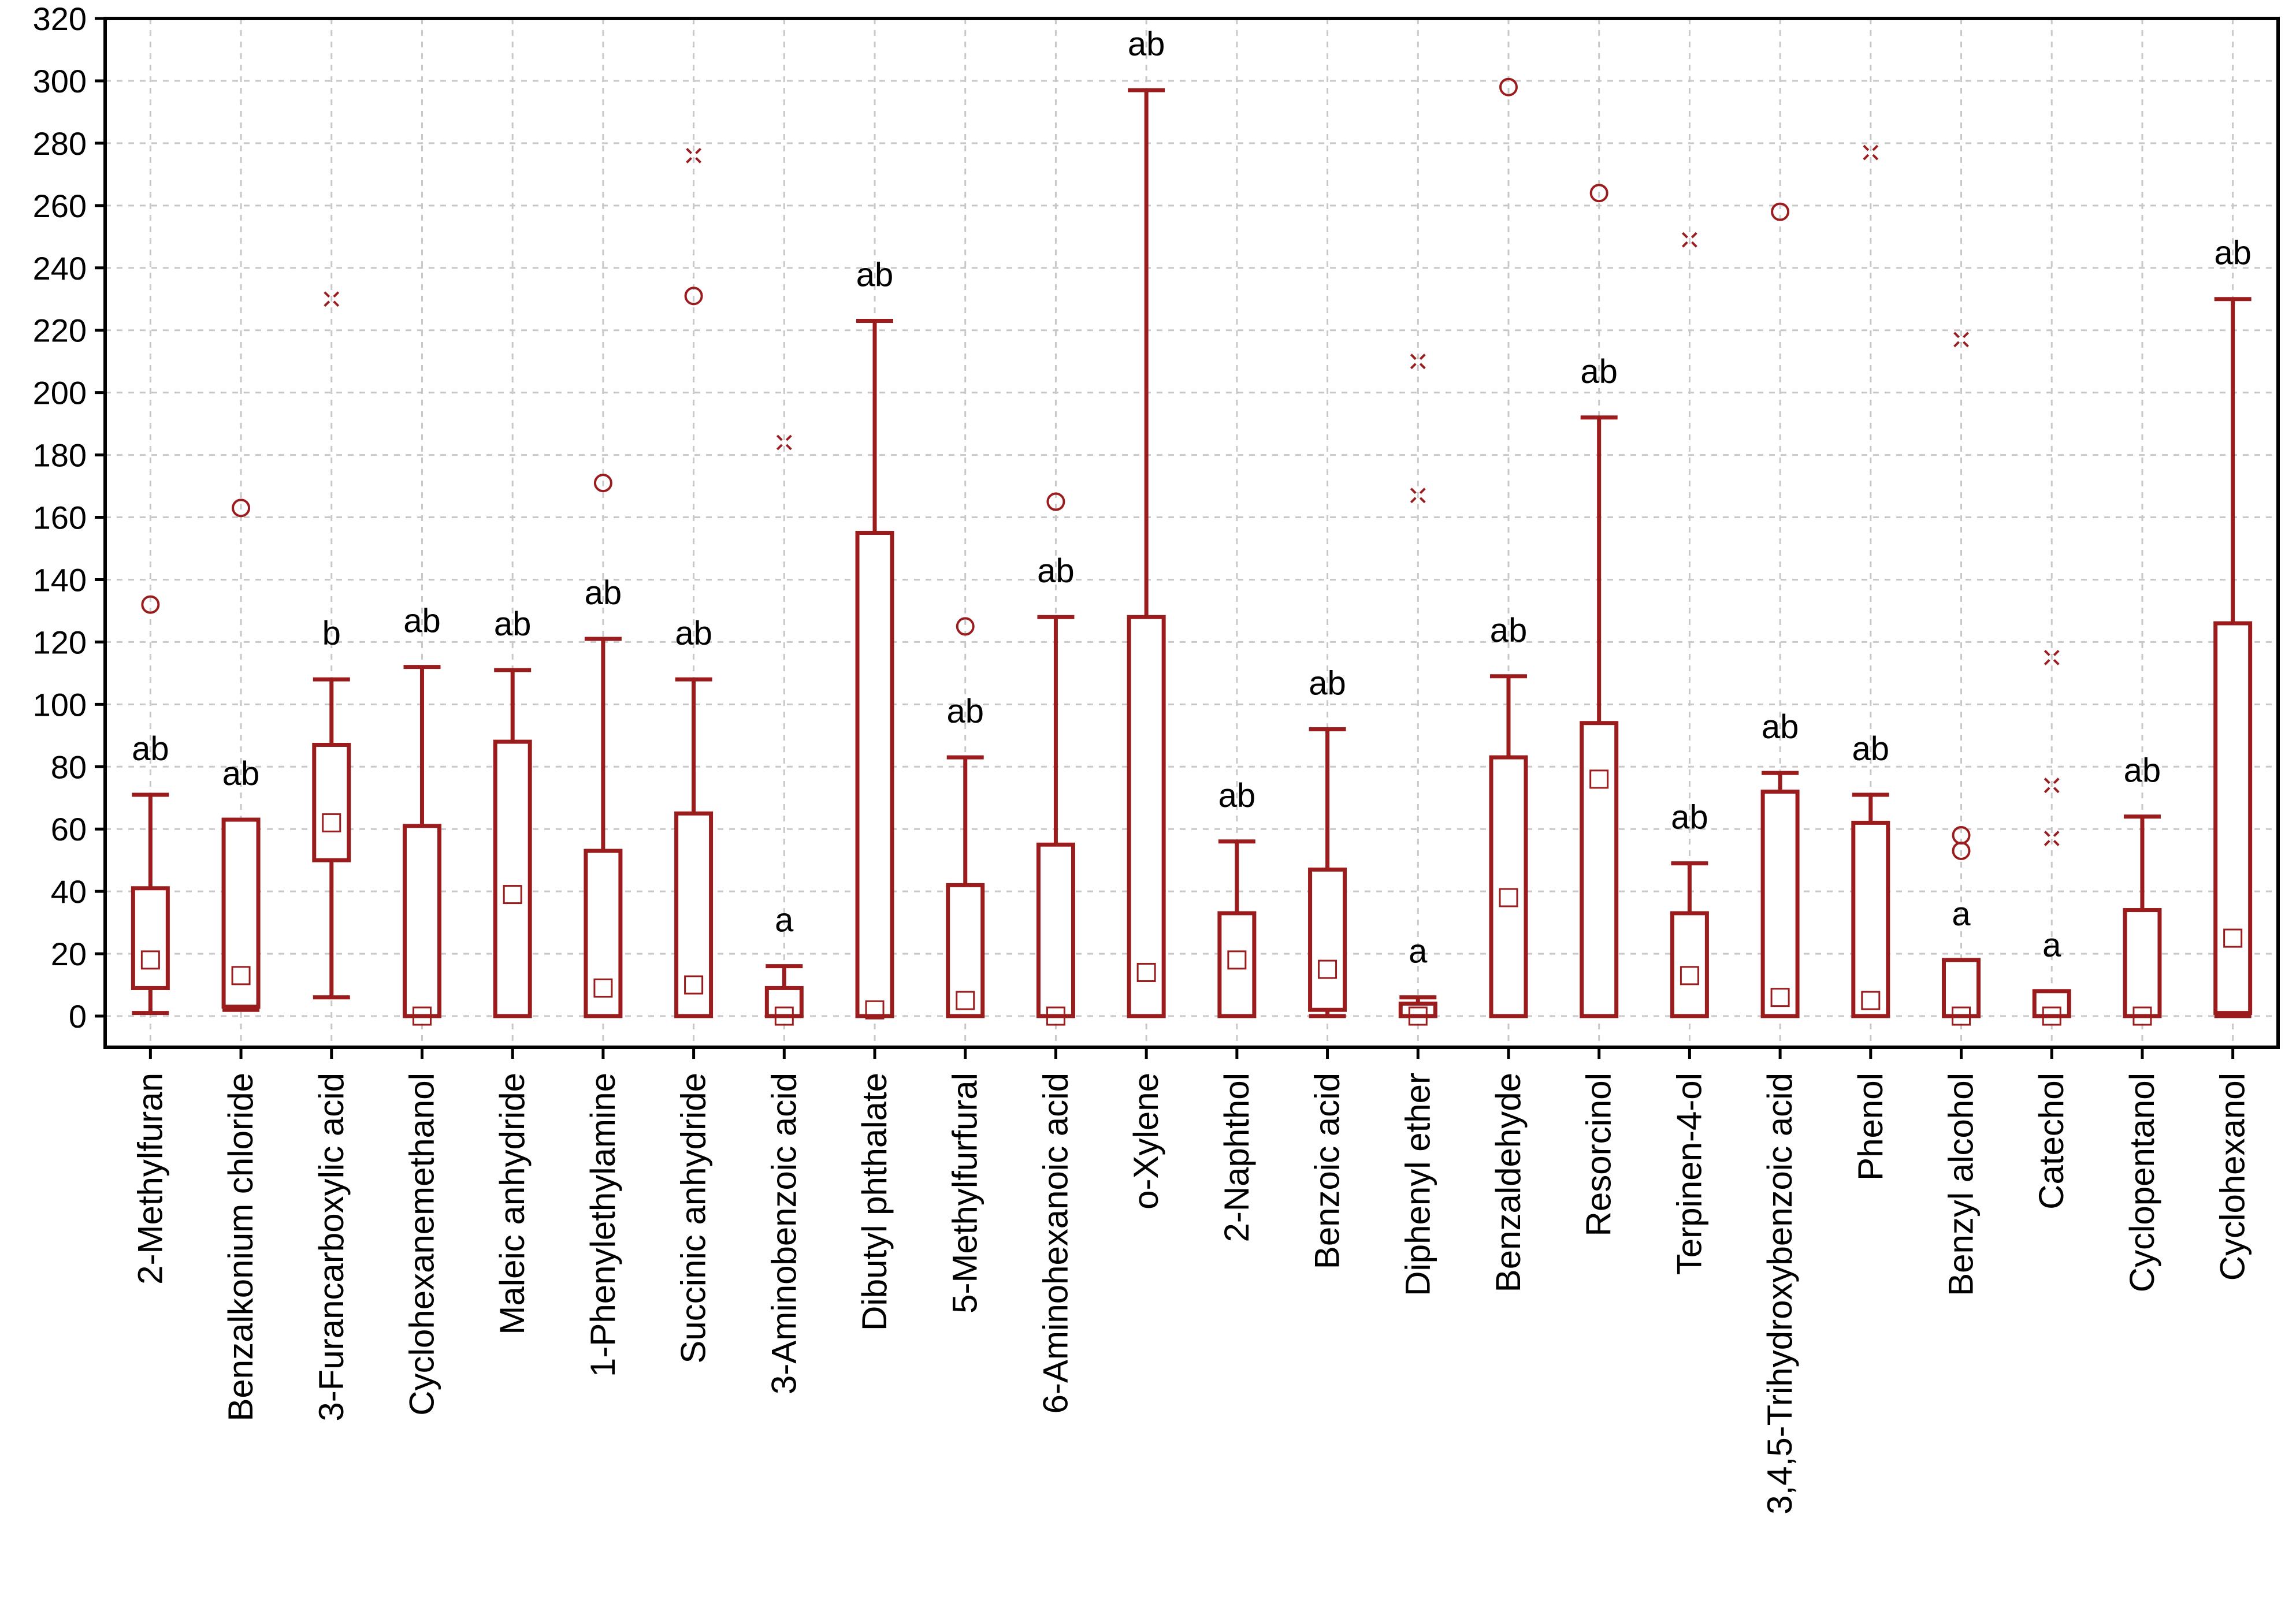  I want to click on box-3: b, so click(332, 645).